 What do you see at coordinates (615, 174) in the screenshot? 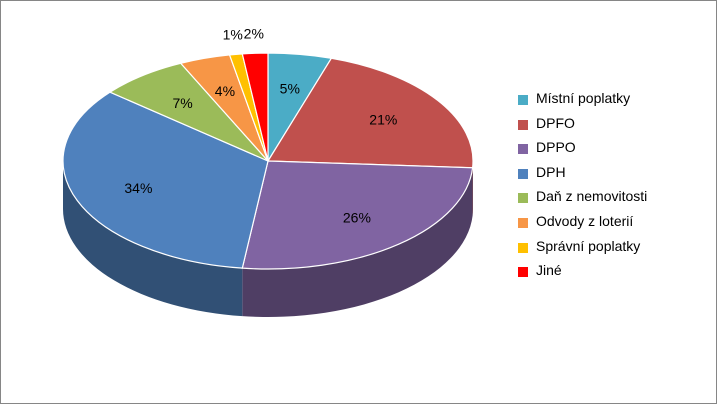
I see `legend-item-dph: DPH` at bounding box center [615, 174].